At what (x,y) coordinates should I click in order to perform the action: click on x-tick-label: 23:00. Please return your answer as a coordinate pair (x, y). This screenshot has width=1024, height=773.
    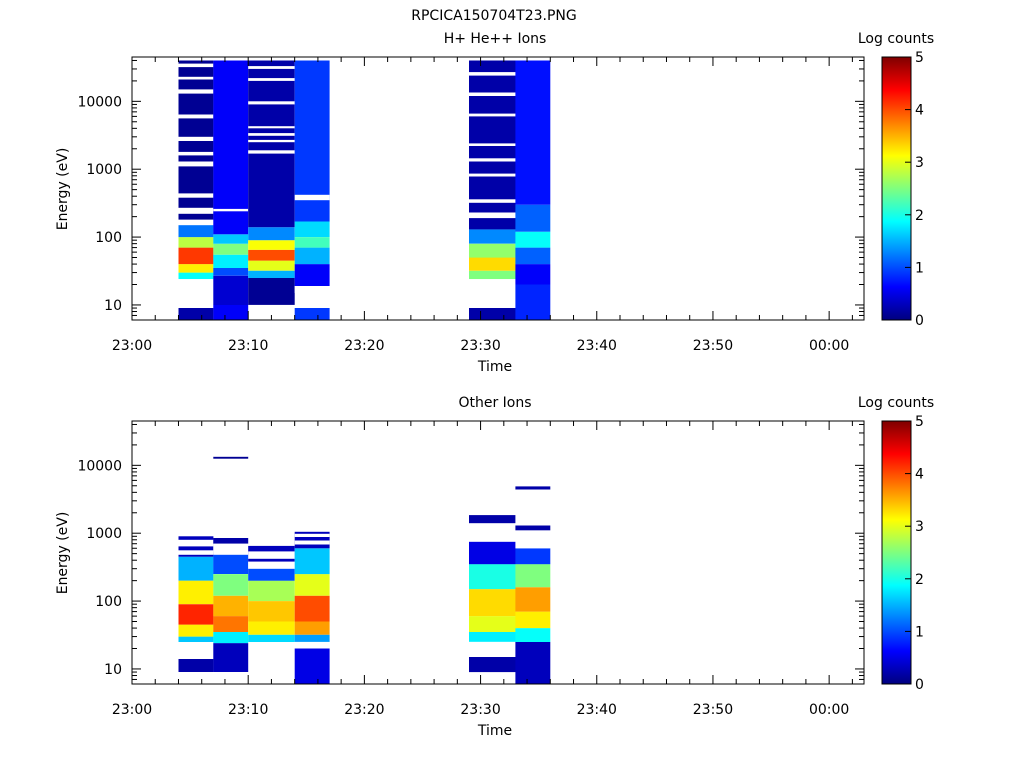
    Looking at the image, I should click on (132, 346).